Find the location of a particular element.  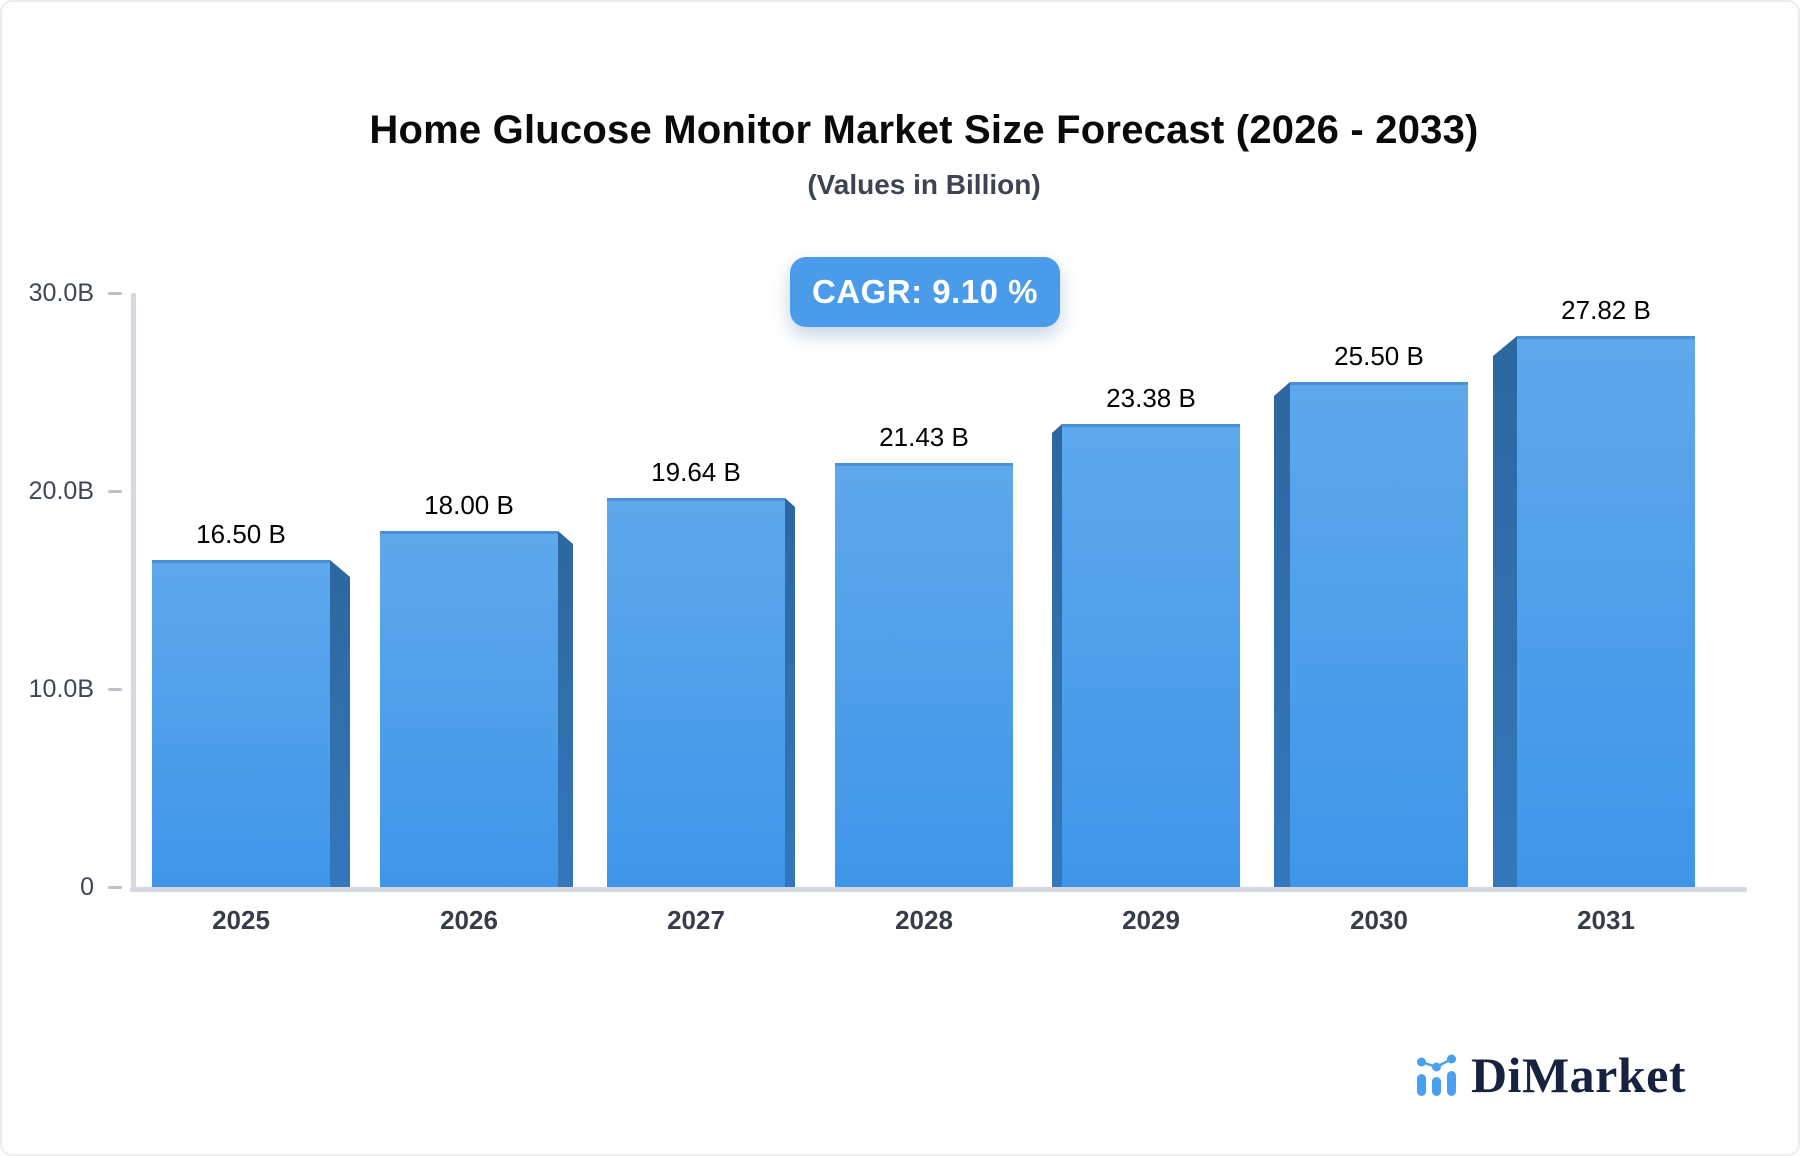

bar-value-label: 25.50 B is located at coordinates (1379, 356).